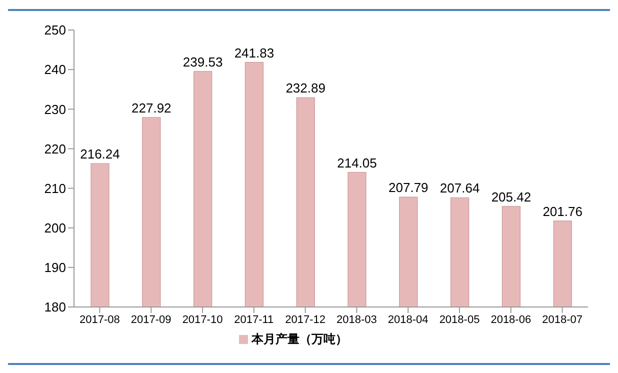 The width and height of the screenshot is (618, 373). What do you see at coordinates (55, 109) in the screenshot?
I see `y-tick-label: 230` at bounding box center [55, 109].